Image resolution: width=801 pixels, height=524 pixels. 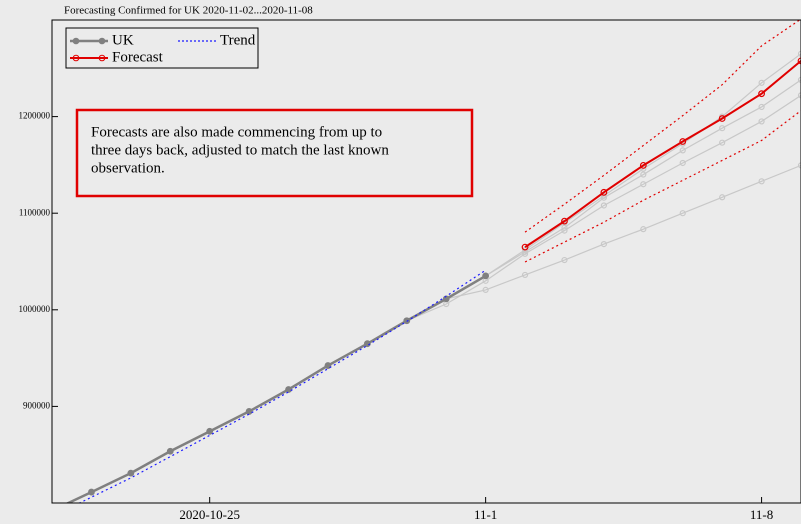 I want to click on x-tick-label: 11-1, so click(x=485, y=514).